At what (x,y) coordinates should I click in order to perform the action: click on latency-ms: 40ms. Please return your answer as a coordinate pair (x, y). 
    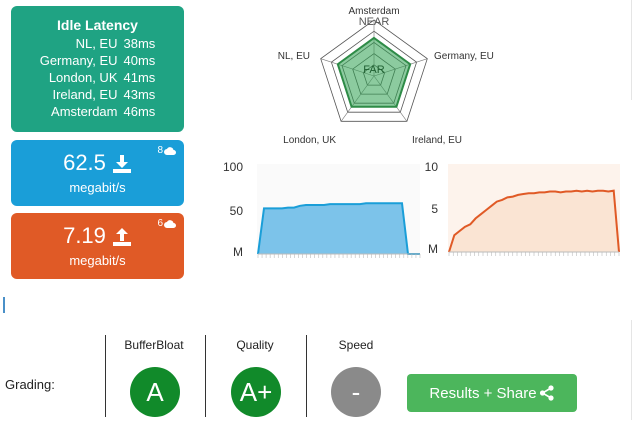
    Looking at the image, I should click on (139, 60).